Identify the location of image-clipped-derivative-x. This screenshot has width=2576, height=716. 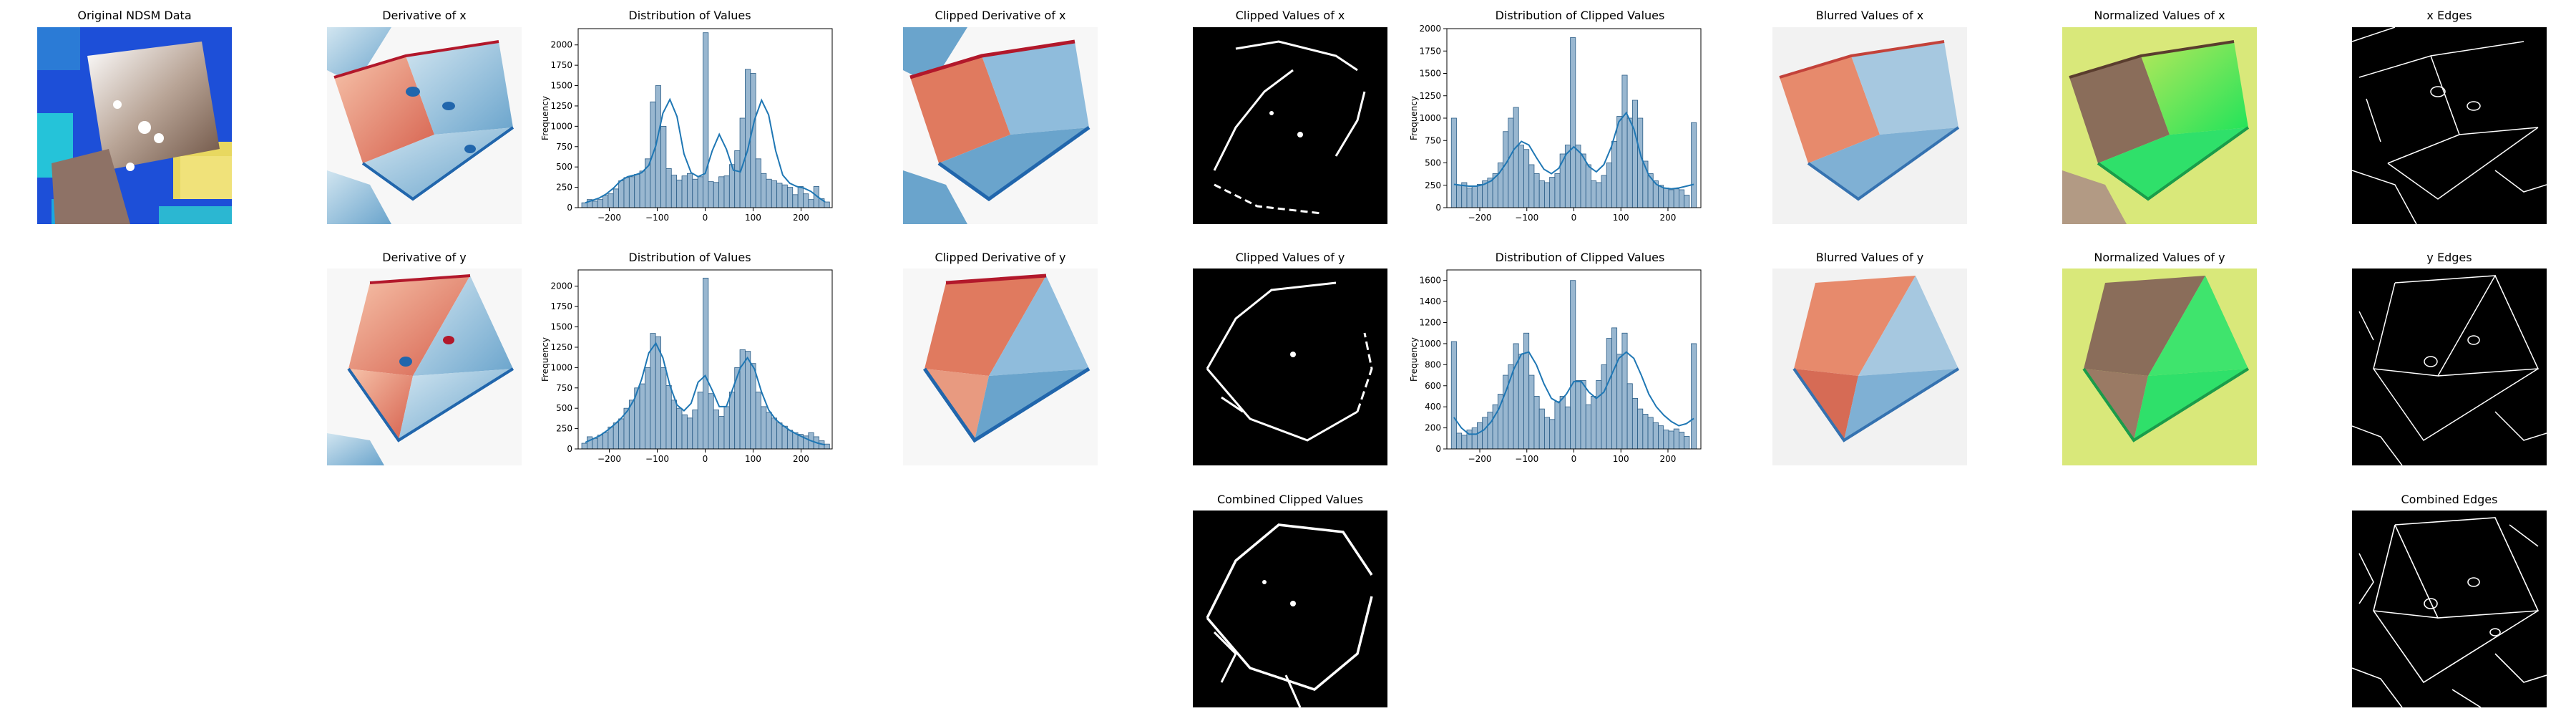
(1000, 125).